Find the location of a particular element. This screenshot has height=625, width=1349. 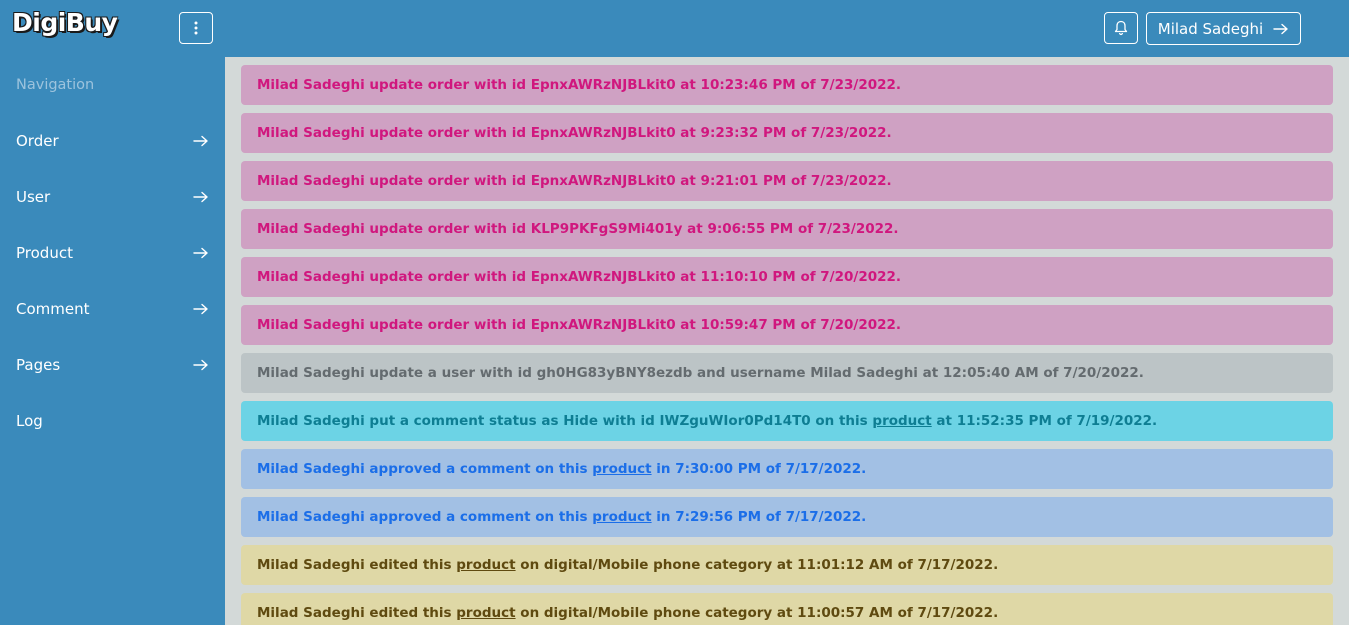

user-name: Milad Sadeghi is located at coordinates (1210, 28).